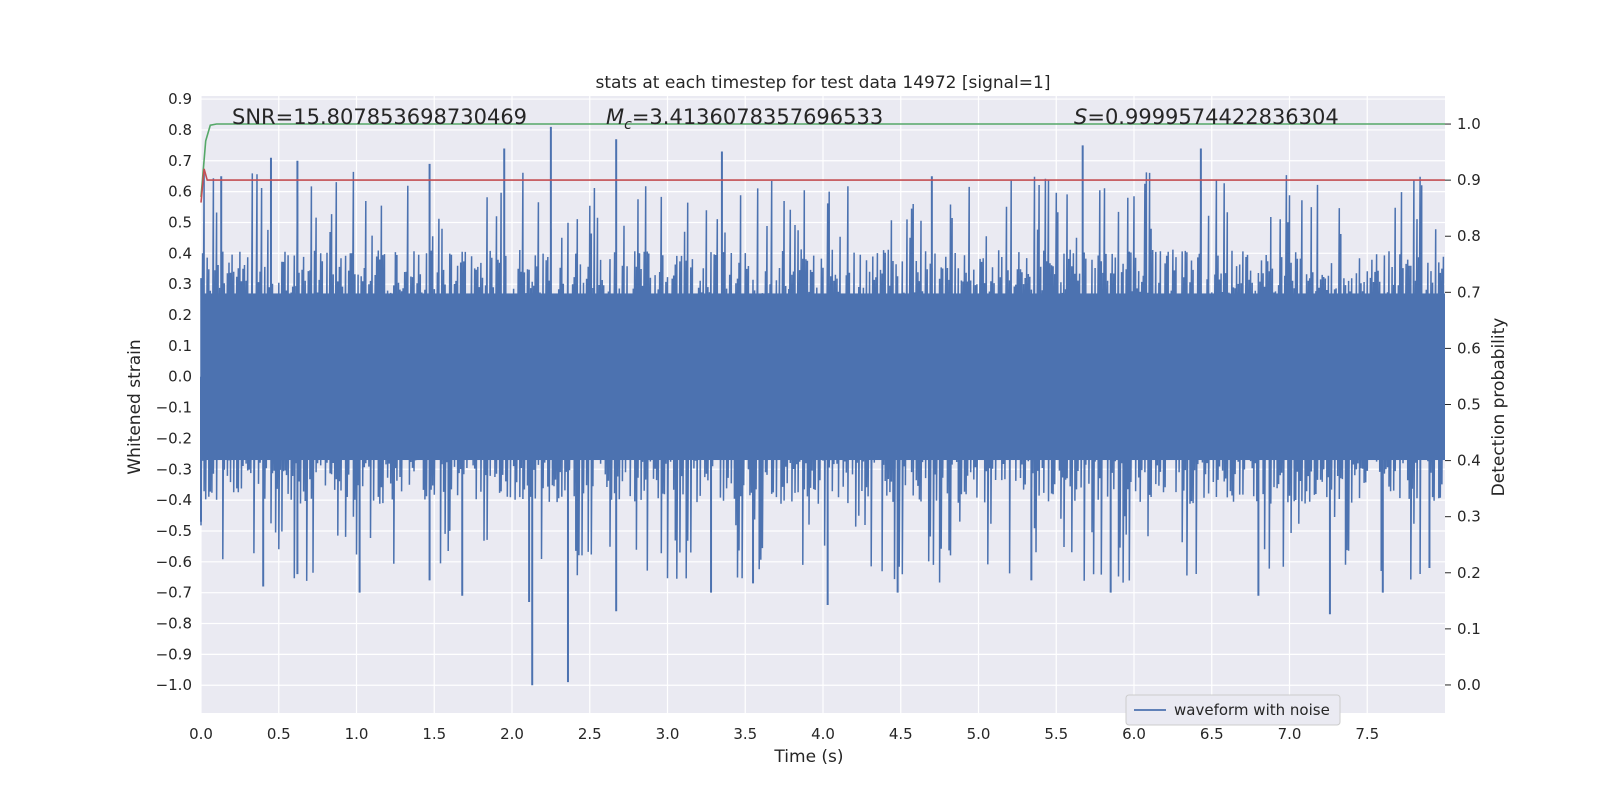 This screenshot has width=1600, height=800. Describe the element at coordinates (180, 161) in the screenshot. I see `y-tick-label: 0.7` at that location.